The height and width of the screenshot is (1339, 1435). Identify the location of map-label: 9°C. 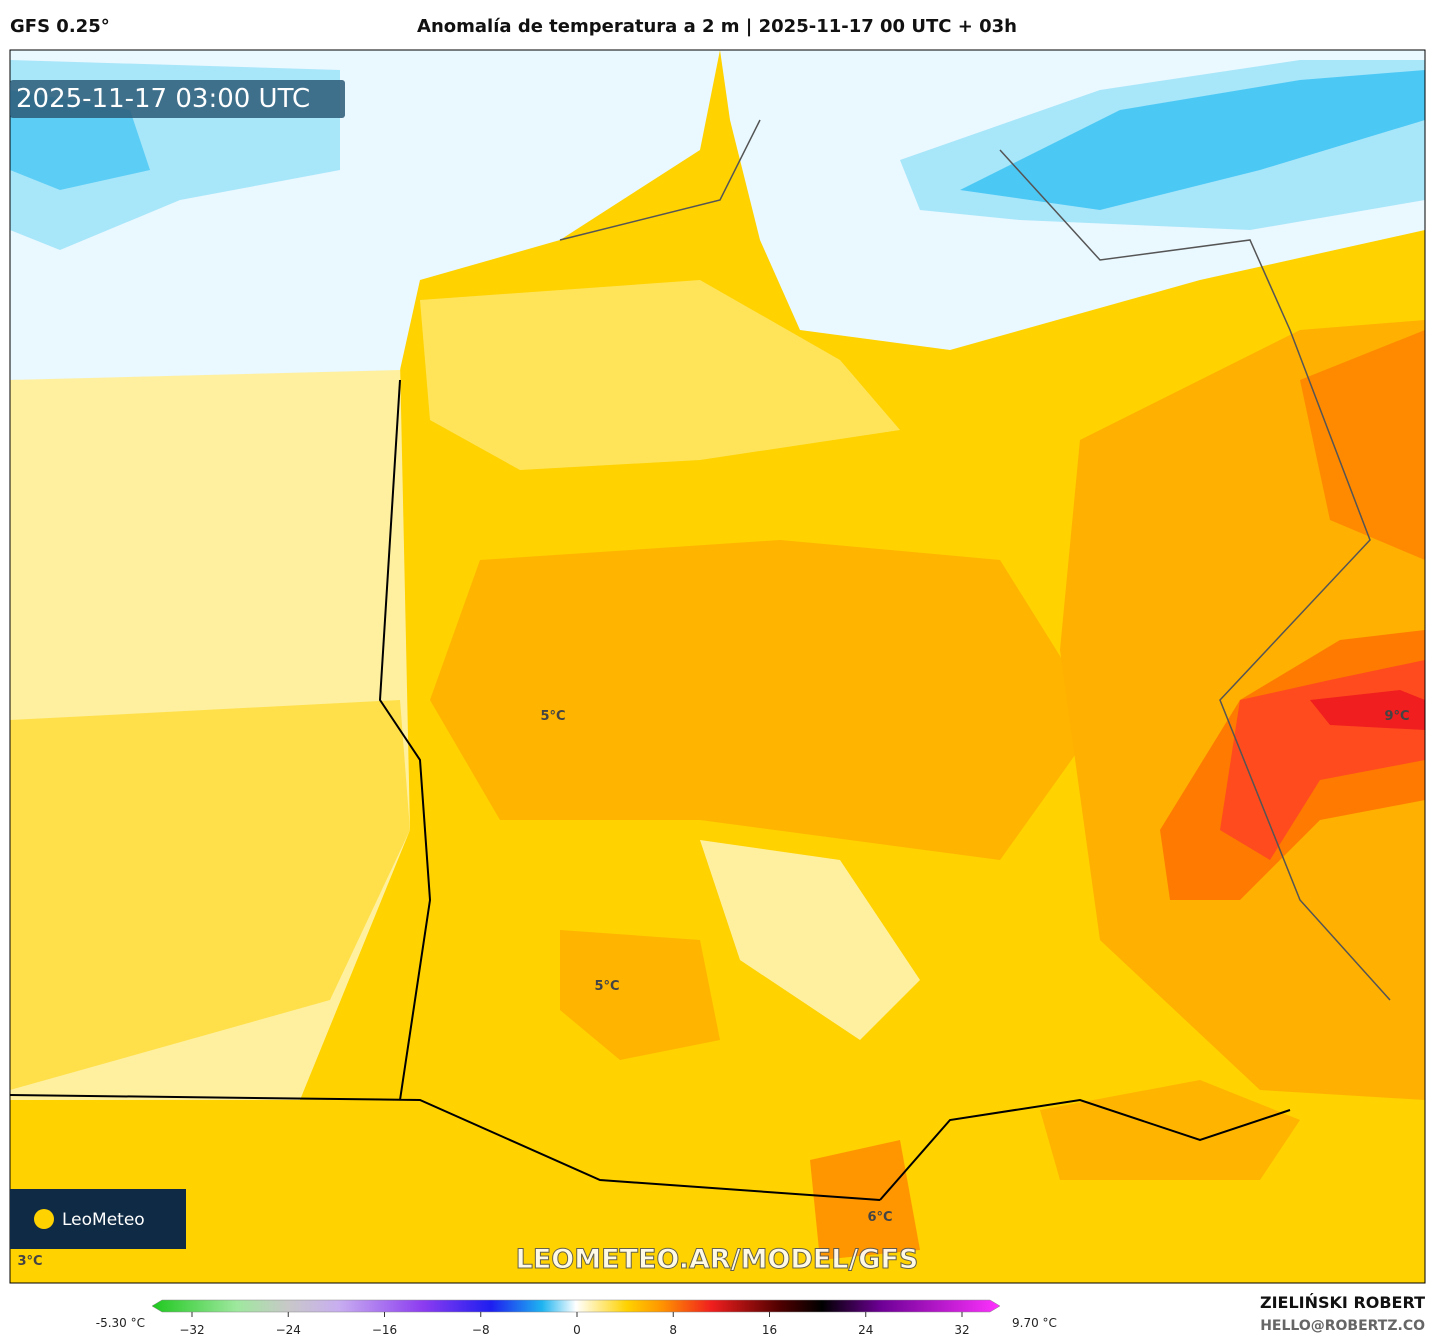
(1396, 716).